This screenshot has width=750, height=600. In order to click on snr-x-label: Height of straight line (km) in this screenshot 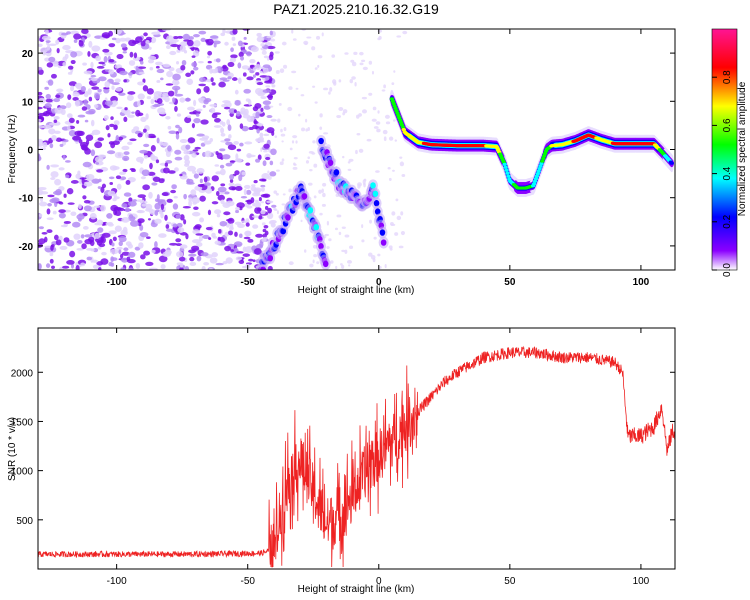, I will do `click(356, 589)`.